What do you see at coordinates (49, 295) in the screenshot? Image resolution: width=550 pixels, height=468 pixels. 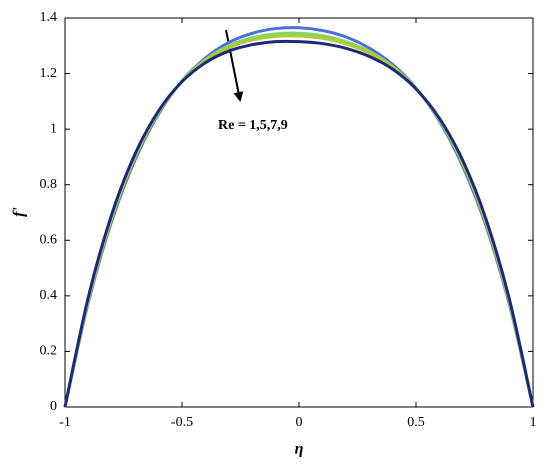 I see `y-tick-label: 0.4` at bounding box center [49, 295].